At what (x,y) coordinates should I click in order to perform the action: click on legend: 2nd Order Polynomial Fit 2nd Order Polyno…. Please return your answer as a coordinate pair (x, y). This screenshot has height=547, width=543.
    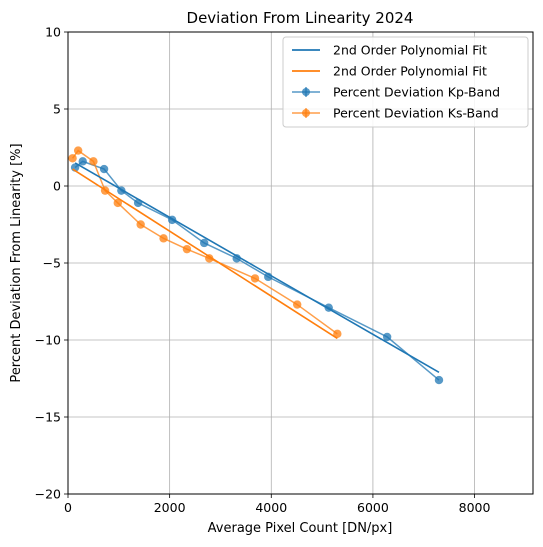
    Looking at the image, I should click on (405, 82).